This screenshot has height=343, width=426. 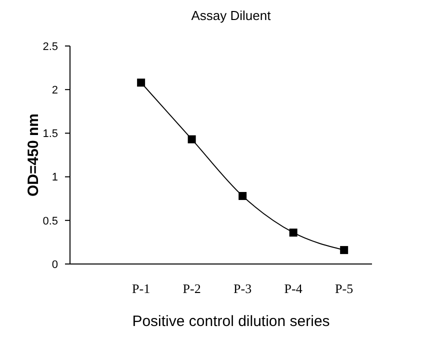 What do you see at coordinates (231, 321) in the screenshot?
I see `x-axis-title: Positive control dilution series` at bounding box center [231, 321].